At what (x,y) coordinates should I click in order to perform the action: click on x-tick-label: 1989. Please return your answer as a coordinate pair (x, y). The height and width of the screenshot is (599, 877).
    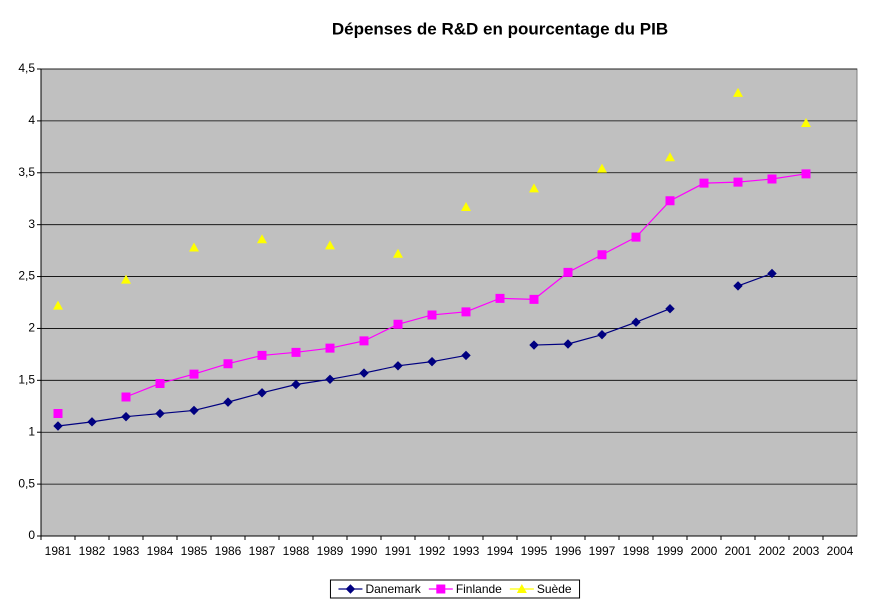
    Looking at the image, I should click on (330, 551).